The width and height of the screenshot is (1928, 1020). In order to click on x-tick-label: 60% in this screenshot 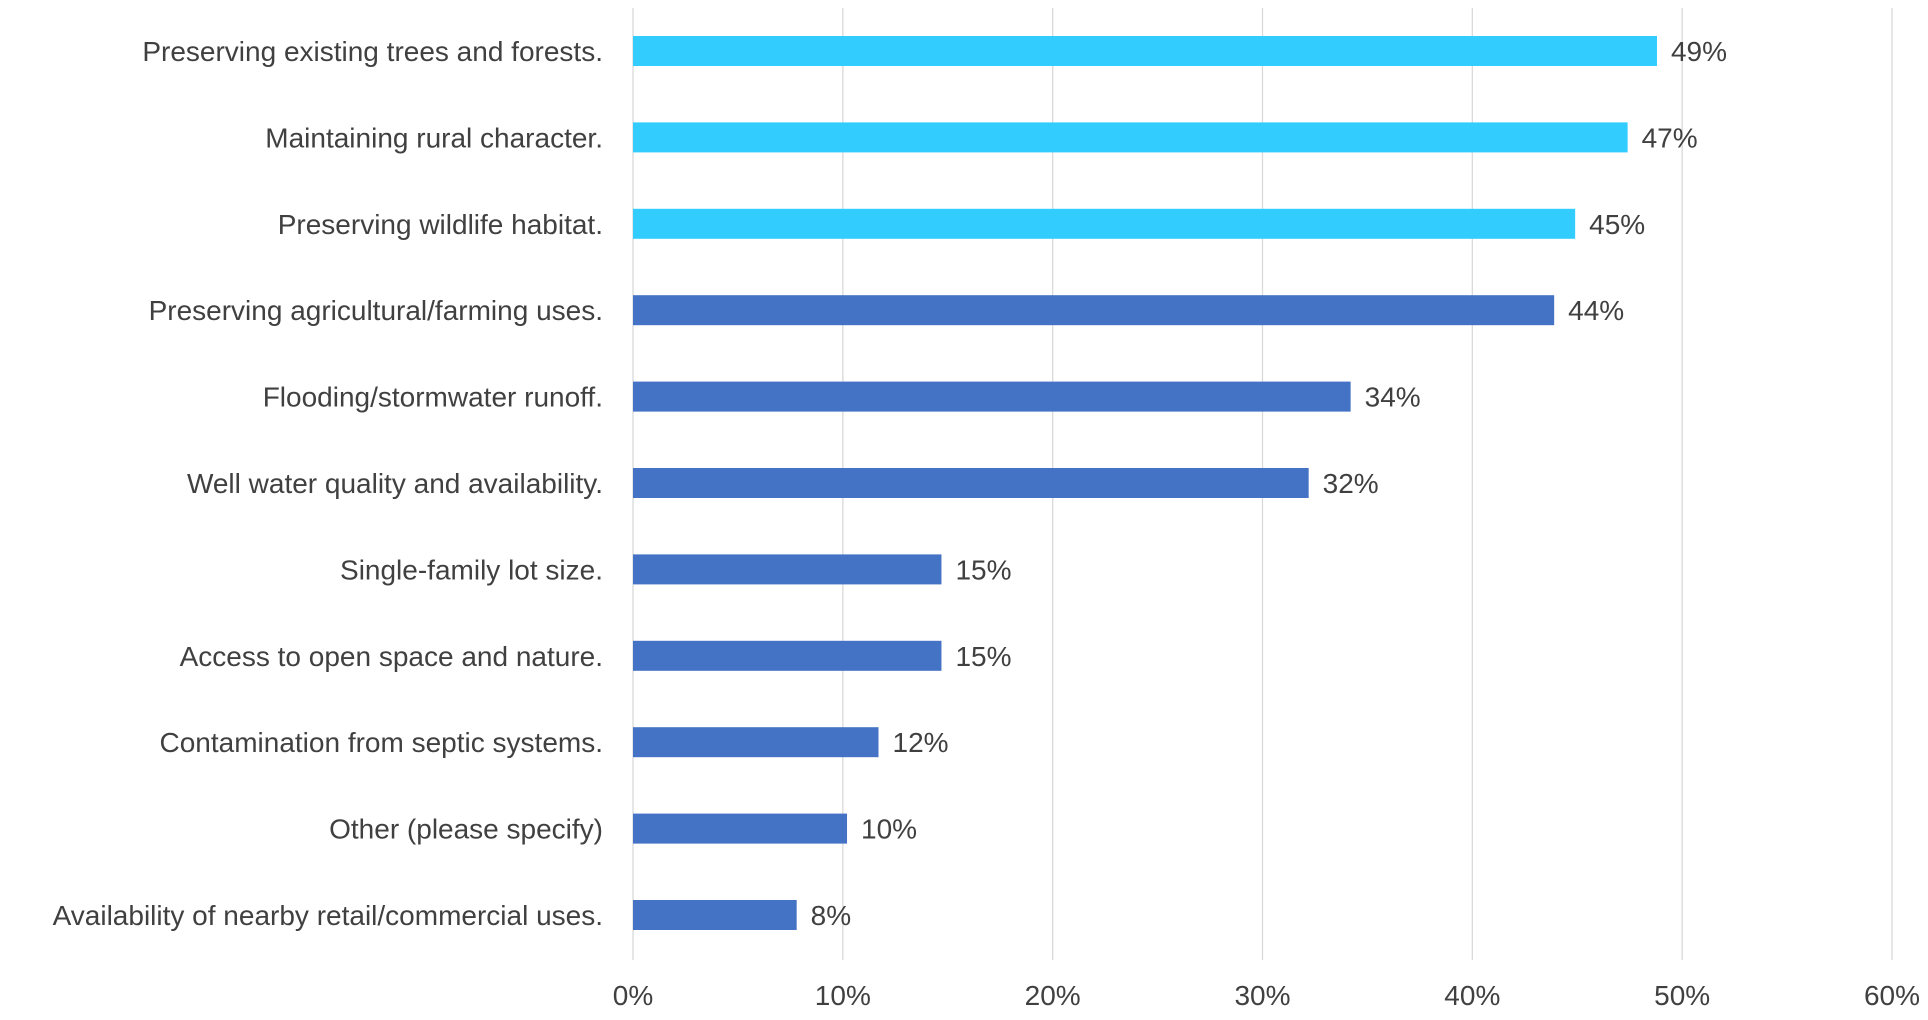, I will do `click(1892, 995)`.